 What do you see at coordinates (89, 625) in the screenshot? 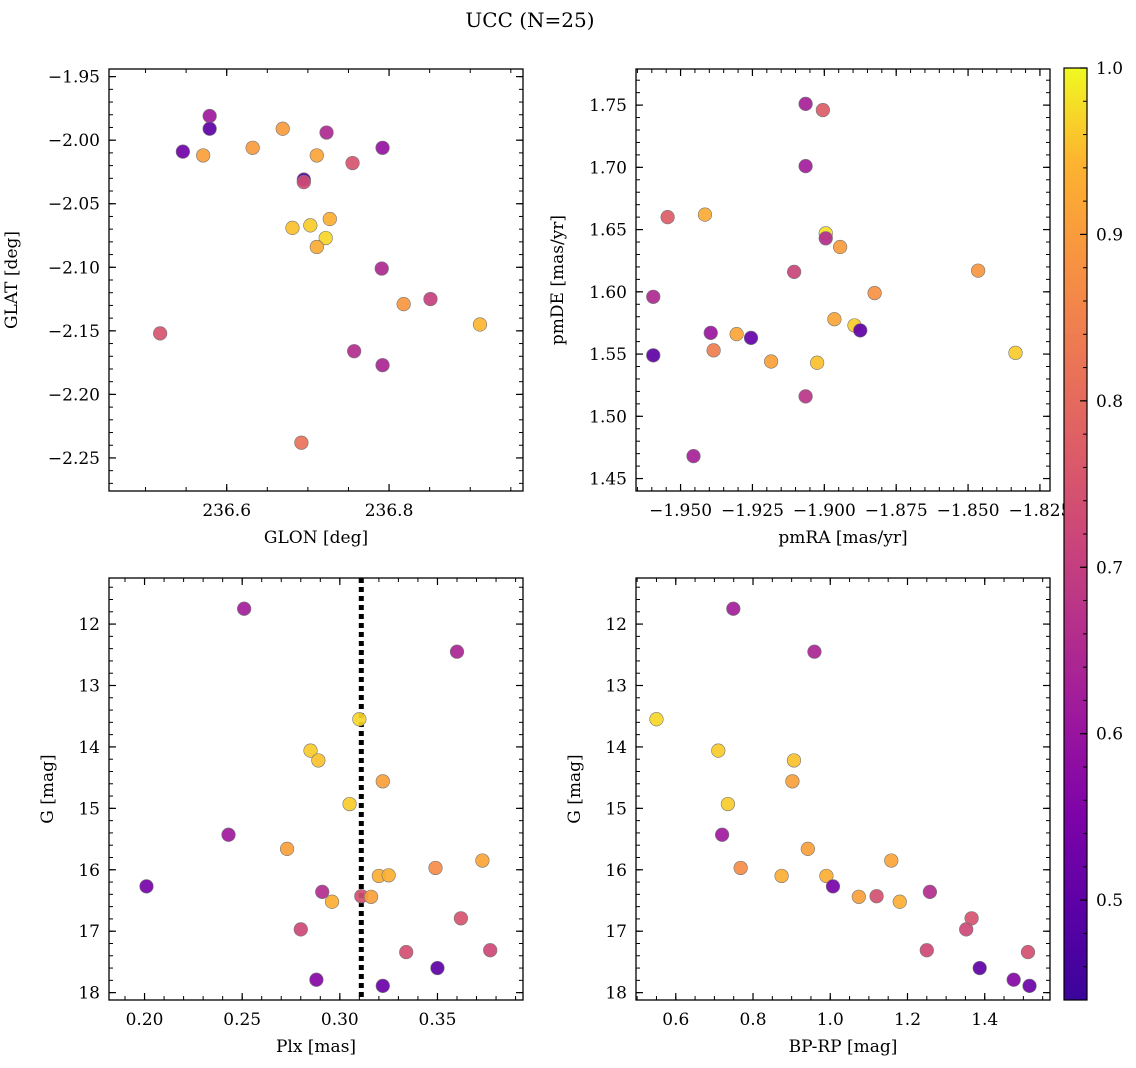
I see `y-tick-label: 12` at bounding box center [89, 625].